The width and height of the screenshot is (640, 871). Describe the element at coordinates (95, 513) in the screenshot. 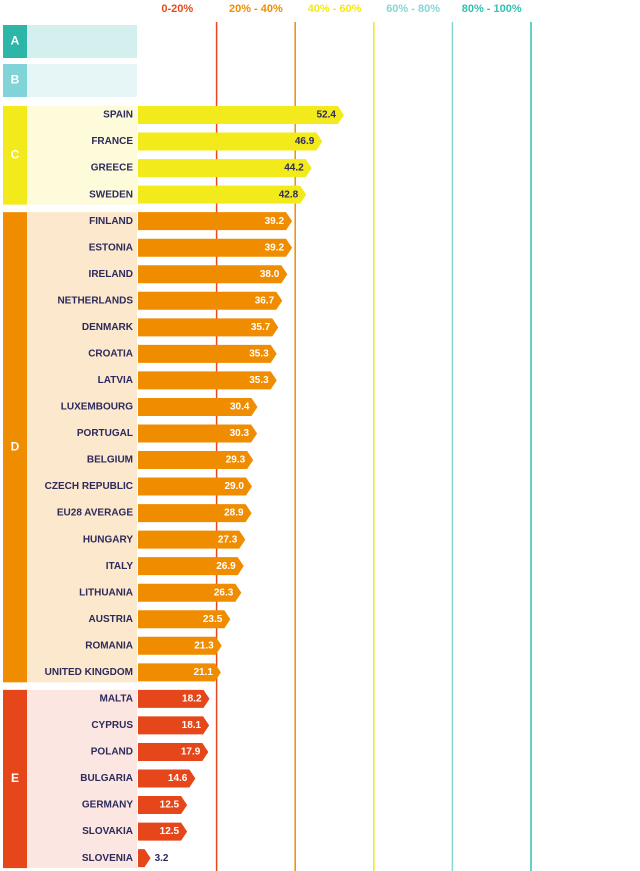

I see `category-label: EU28 AVERAGE` at that location.